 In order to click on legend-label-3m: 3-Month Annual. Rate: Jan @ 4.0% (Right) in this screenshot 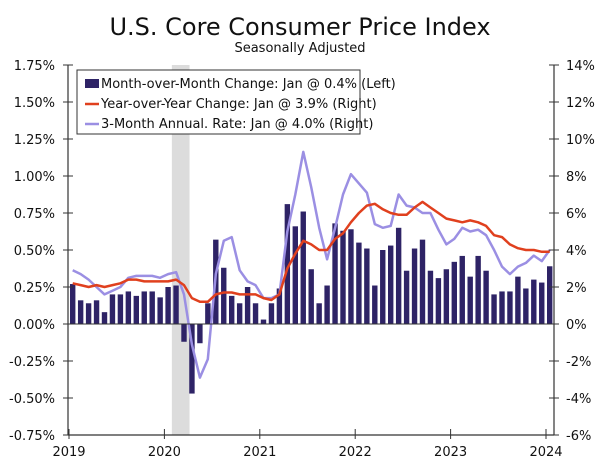, I will do `click(237, 124)`.